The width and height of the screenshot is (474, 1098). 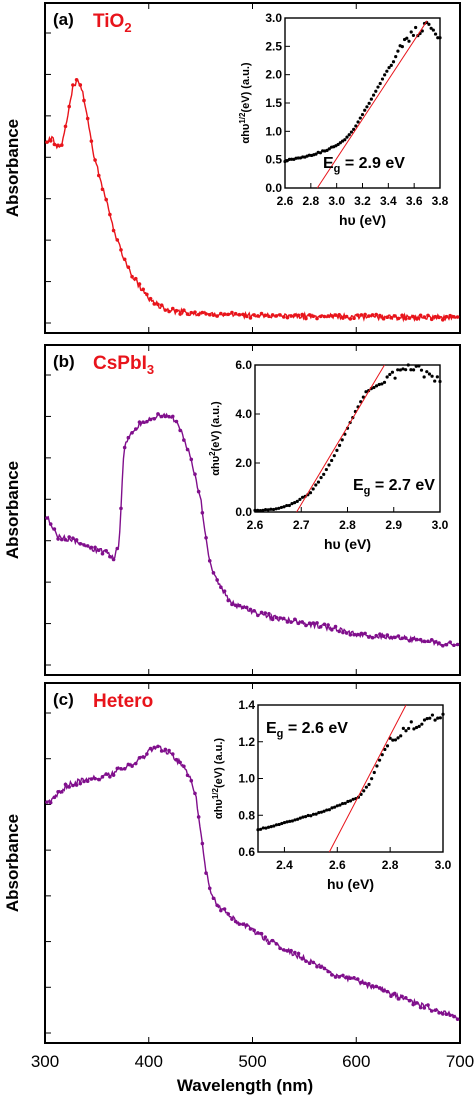 What do you see at coordinates (246, 742) in the screenshot?
I see `inset-y-tick-label: 1.2` at bounding box center [246, 742].